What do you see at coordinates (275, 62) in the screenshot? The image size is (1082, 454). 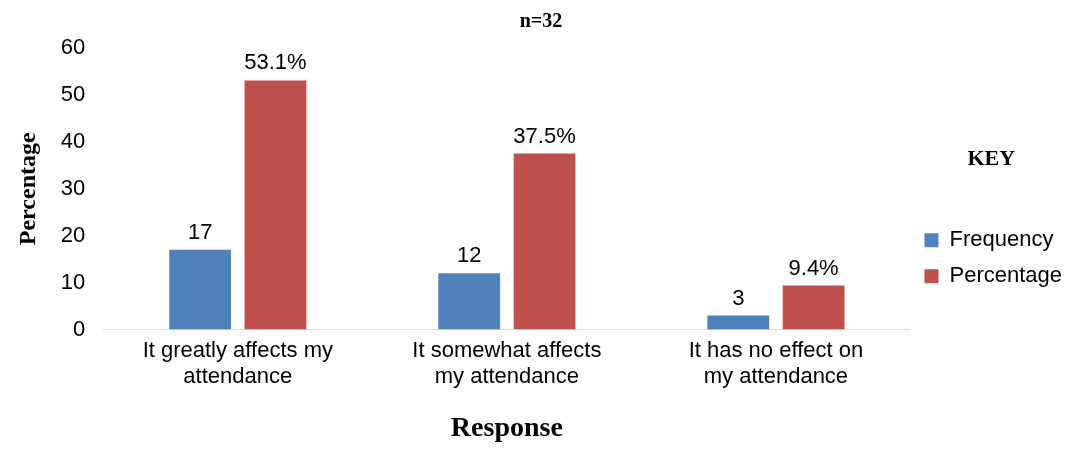 I see `data-label: 53.1%` at bounding box center [275, 62].